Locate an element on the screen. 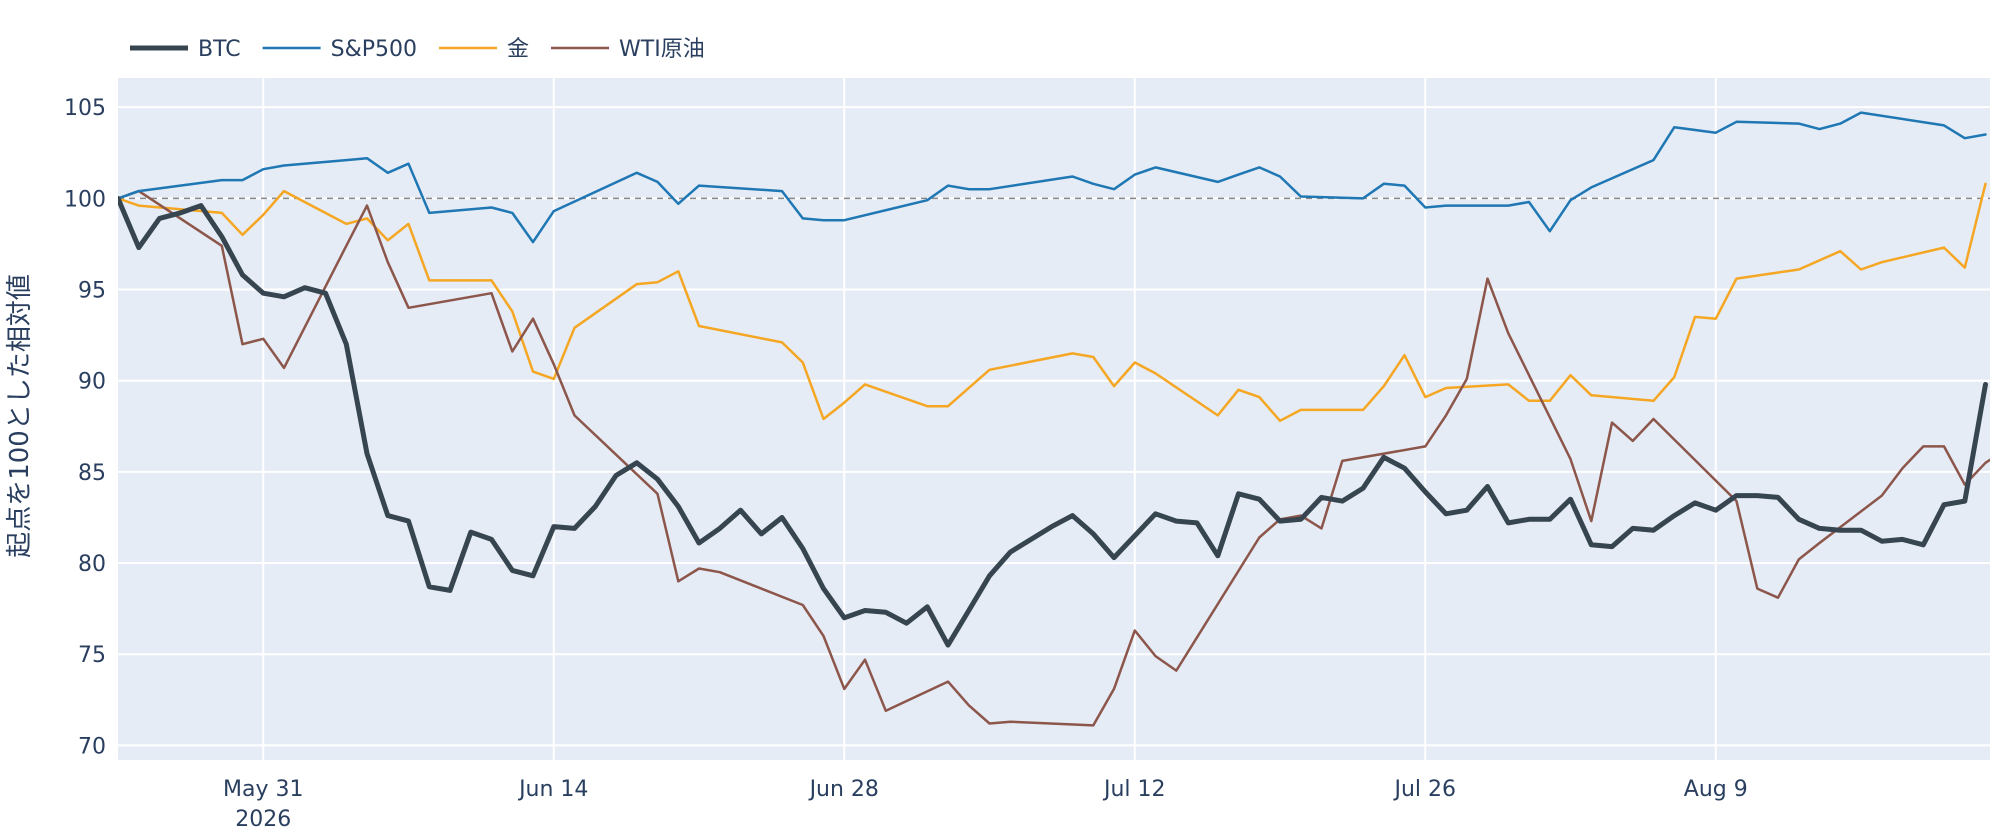  y-axis-title: 起点を100とした相対値 is located at coordinates (20, 416).